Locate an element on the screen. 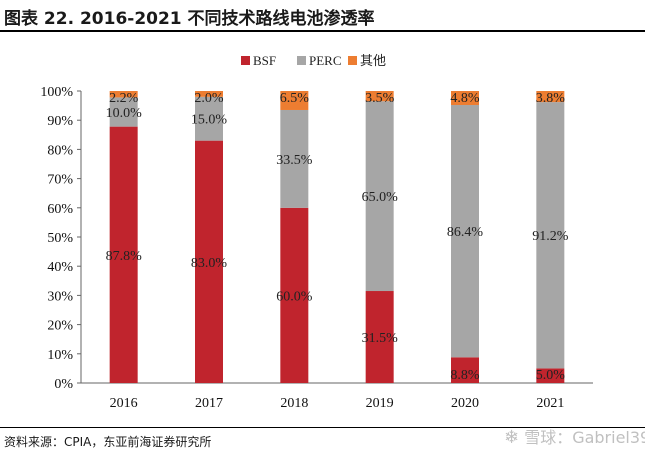 The image size is (645, 458). data-label-其他-2020: 4.8% is located at coordinates (465, 98).